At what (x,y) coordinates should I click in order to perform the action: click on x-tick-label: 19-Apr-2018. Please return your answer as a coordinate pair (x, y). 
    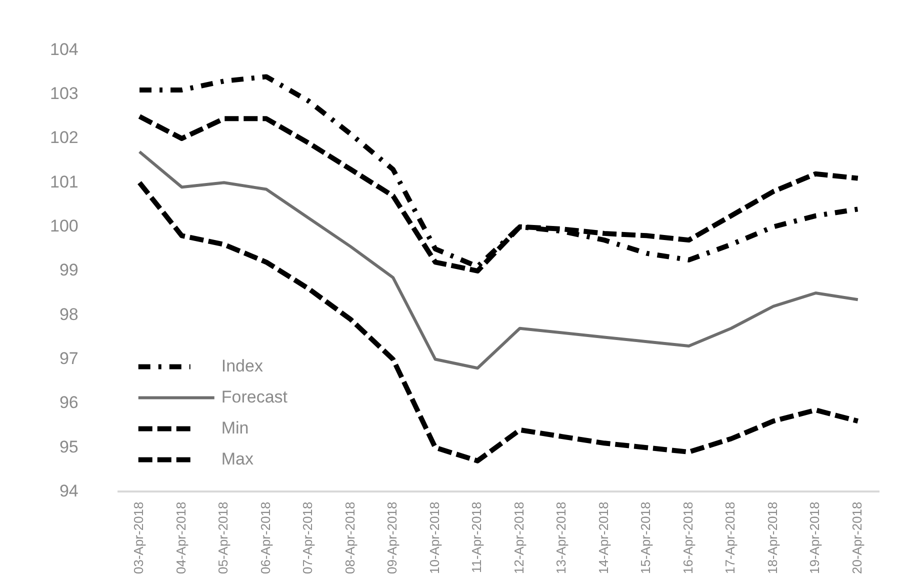
    Looking at the image, I should click on (814, 538).